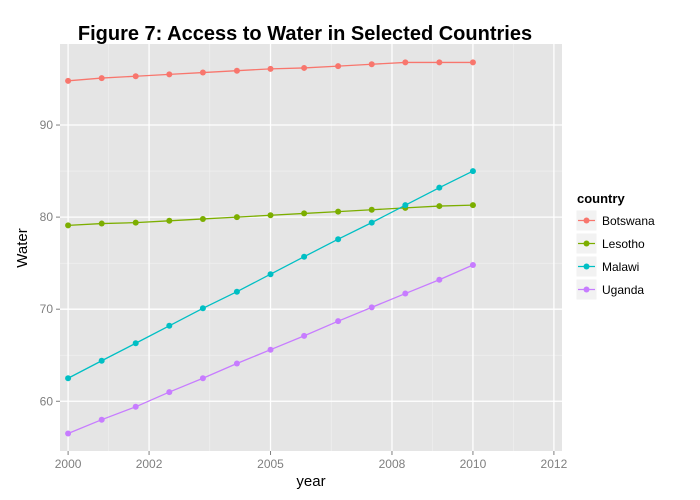  I want to click on legend-point-botswana, so click(586, 220).